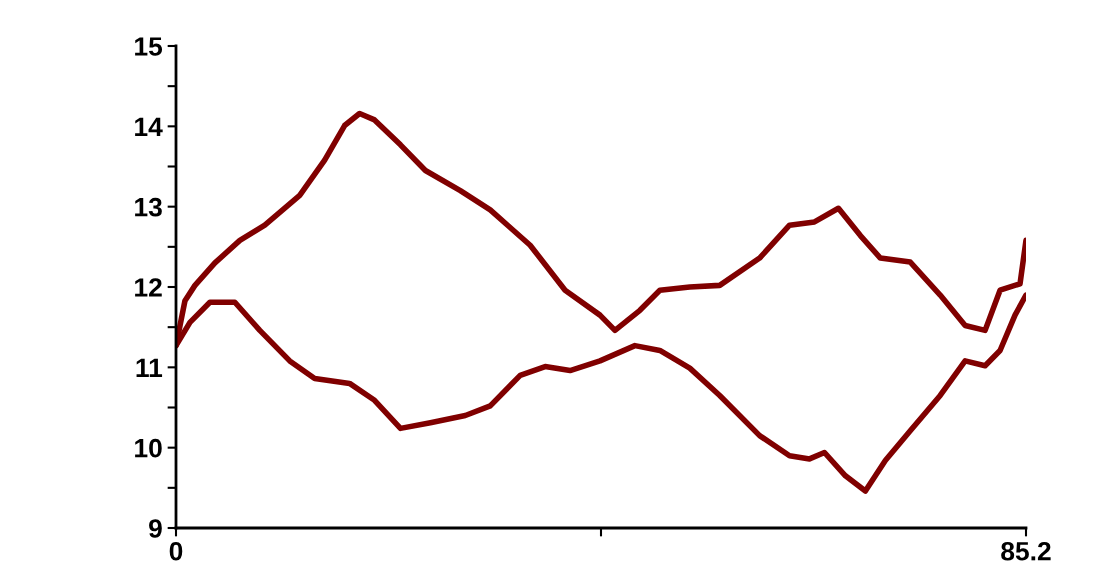 This screenshot has height=588, width=1109. What do you see at coordinates (155, 528) in the screenshot?
I see `y-tick-label: 9` at bounding box center [155, 528].